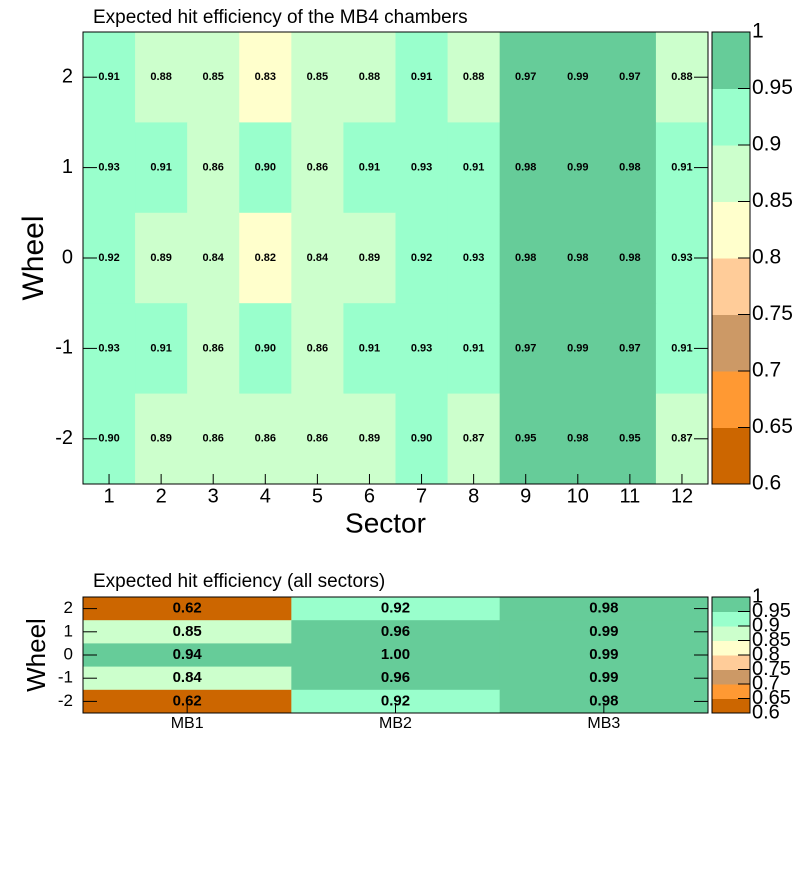 This screenshot has width=811, height=885. What do you see at coordinates (108, 496) in the screenshot?
I see `x-tick-label: 1` at bounding box center [108, 496].